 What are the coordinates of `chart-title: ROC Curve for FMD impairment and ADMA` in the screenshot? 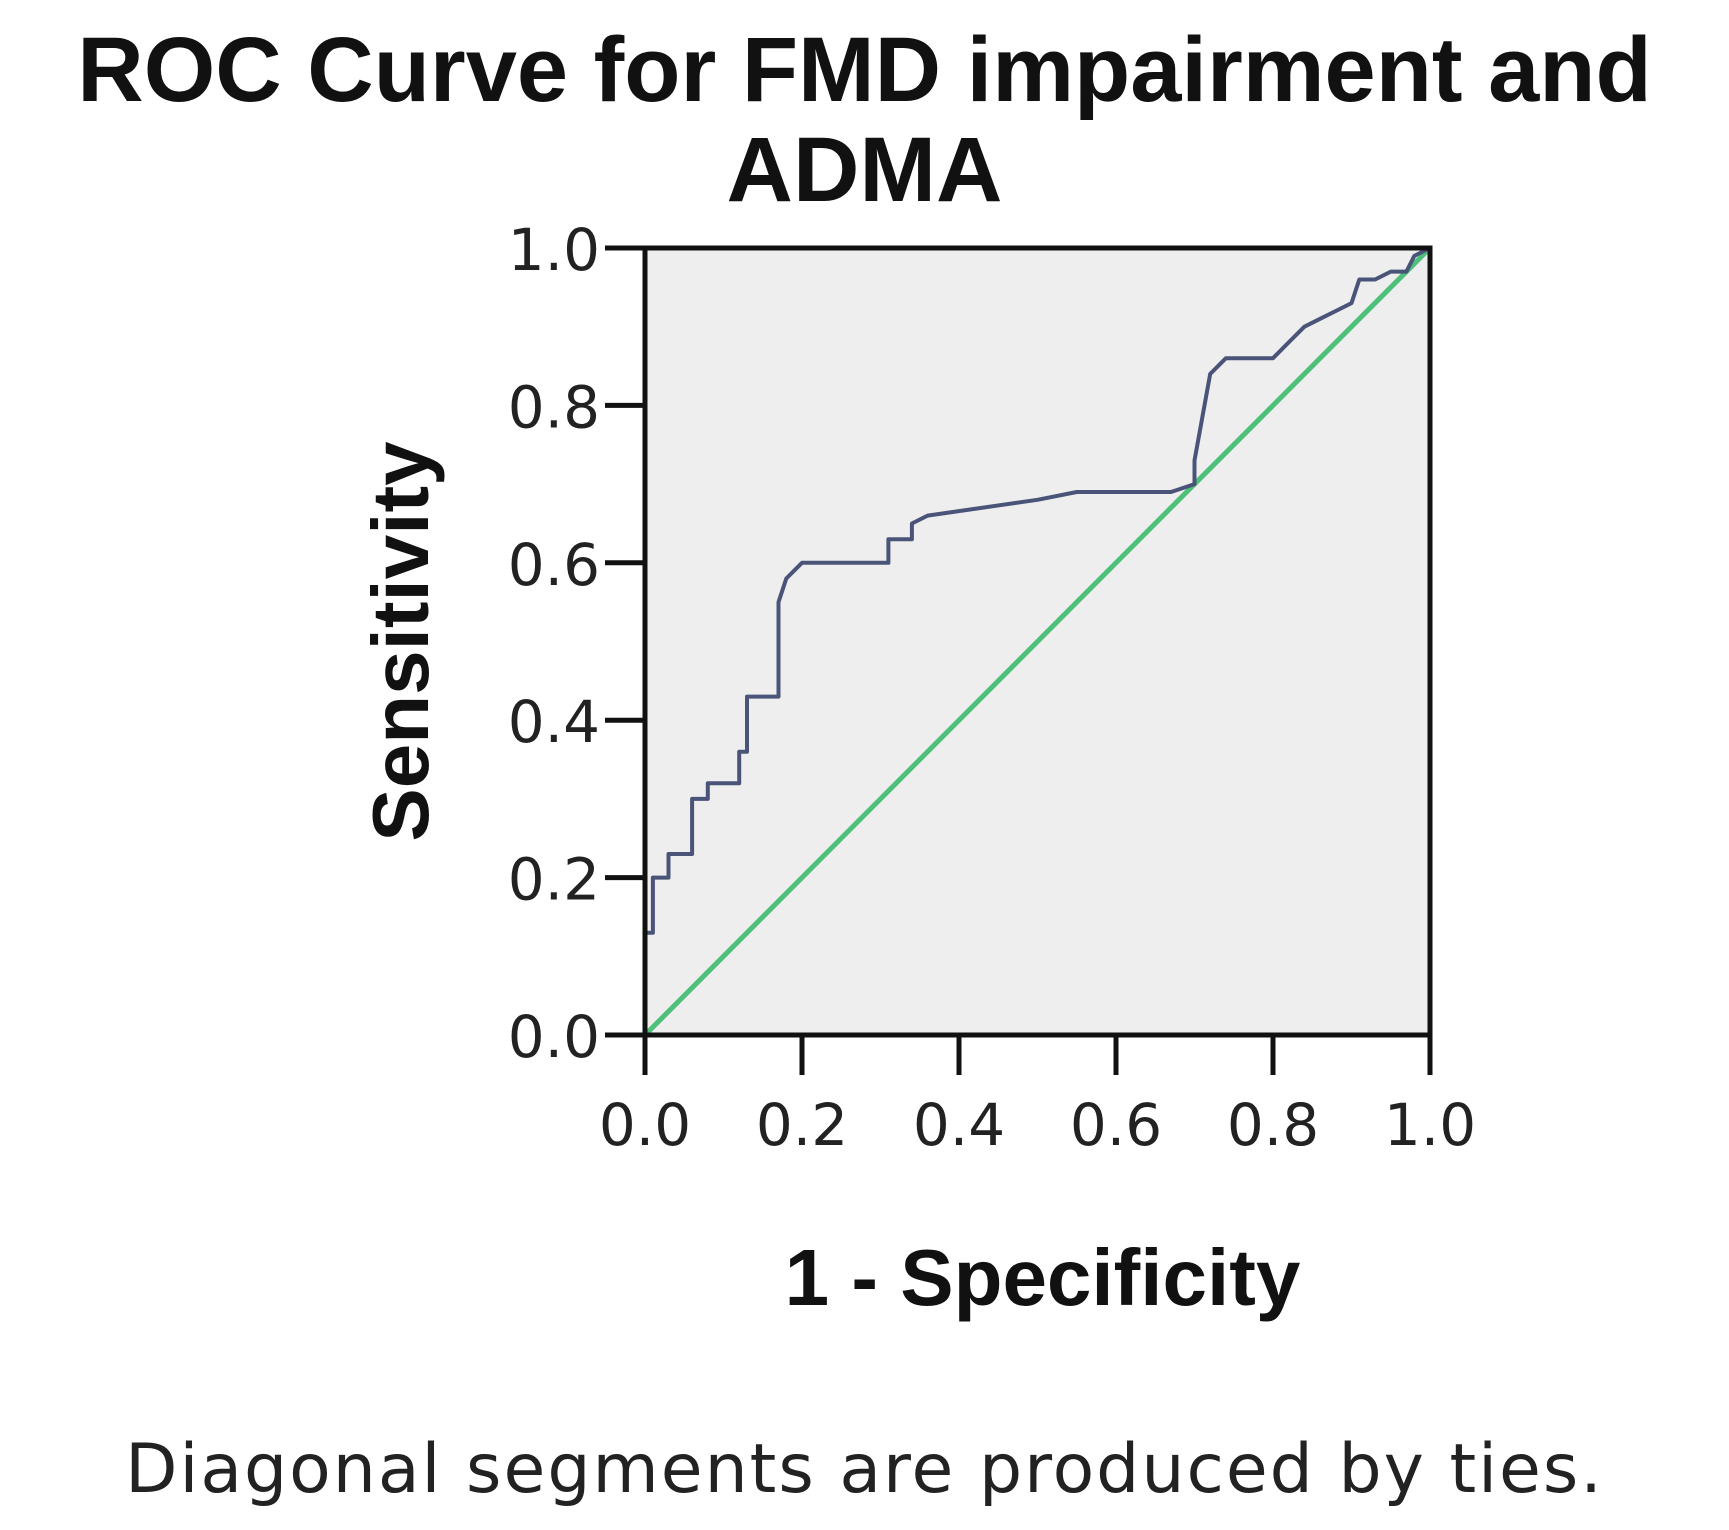 It's located at (864, 120).